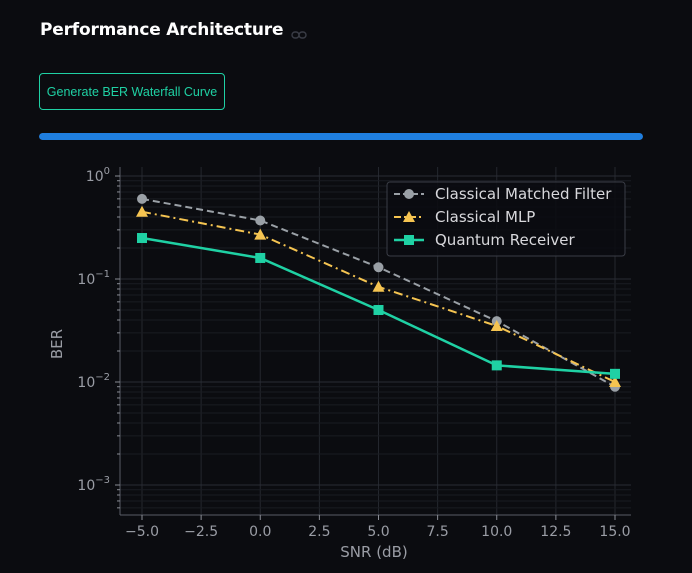  What do you see at coordinates (505, 240) in the screenshot?
I see `legend-label: Quantum Receiver` at bounding box center [505, 240].